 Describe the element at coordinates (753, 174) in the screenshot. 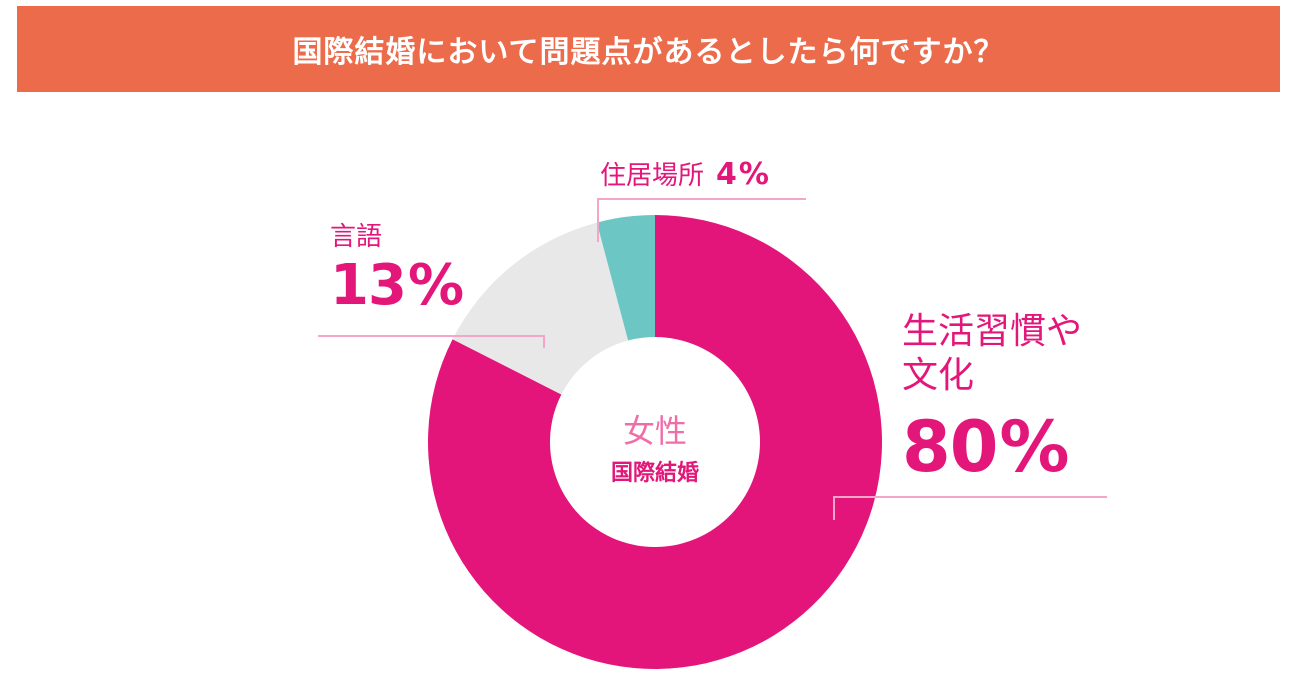

I see `slice-unit-housing: %` at that location.